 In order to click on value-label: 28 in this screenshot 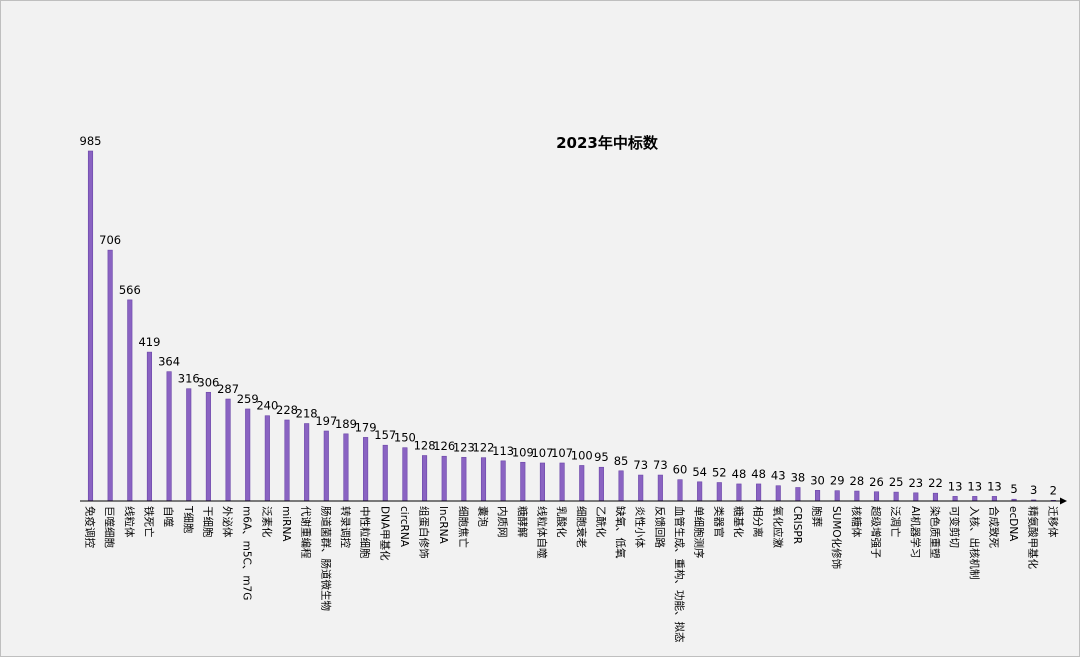, I will do `click(857, 481)`.